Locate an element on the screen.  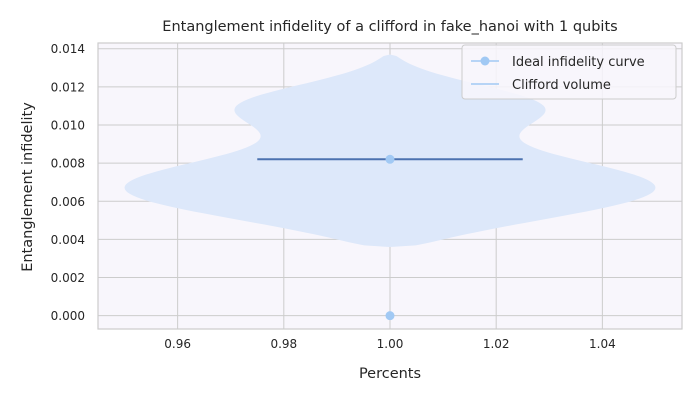
legend-box is located at coordinates (569, 72).